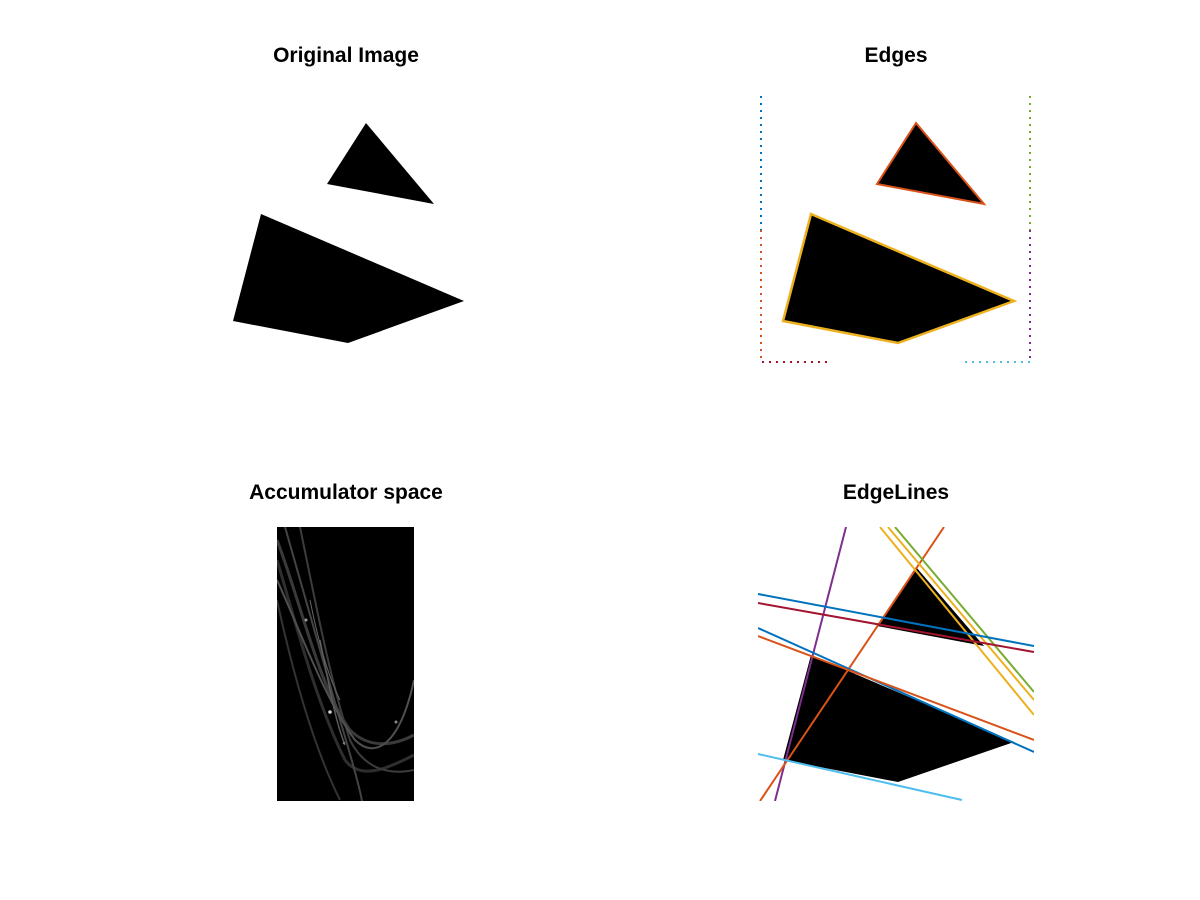 Image resolution: width=1200 pixels, height=900 pixels. I want to click on original-image-panel, so click(348, 233).